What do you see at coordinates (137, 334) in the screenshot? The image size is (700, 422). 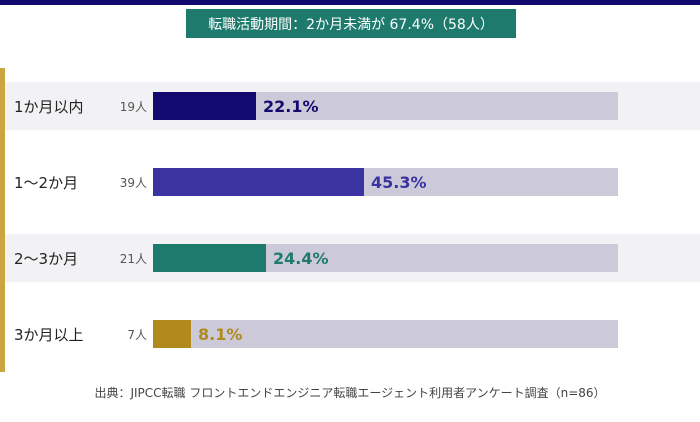 I see `respondent-count: 7人` at bounding box center [137, 334].